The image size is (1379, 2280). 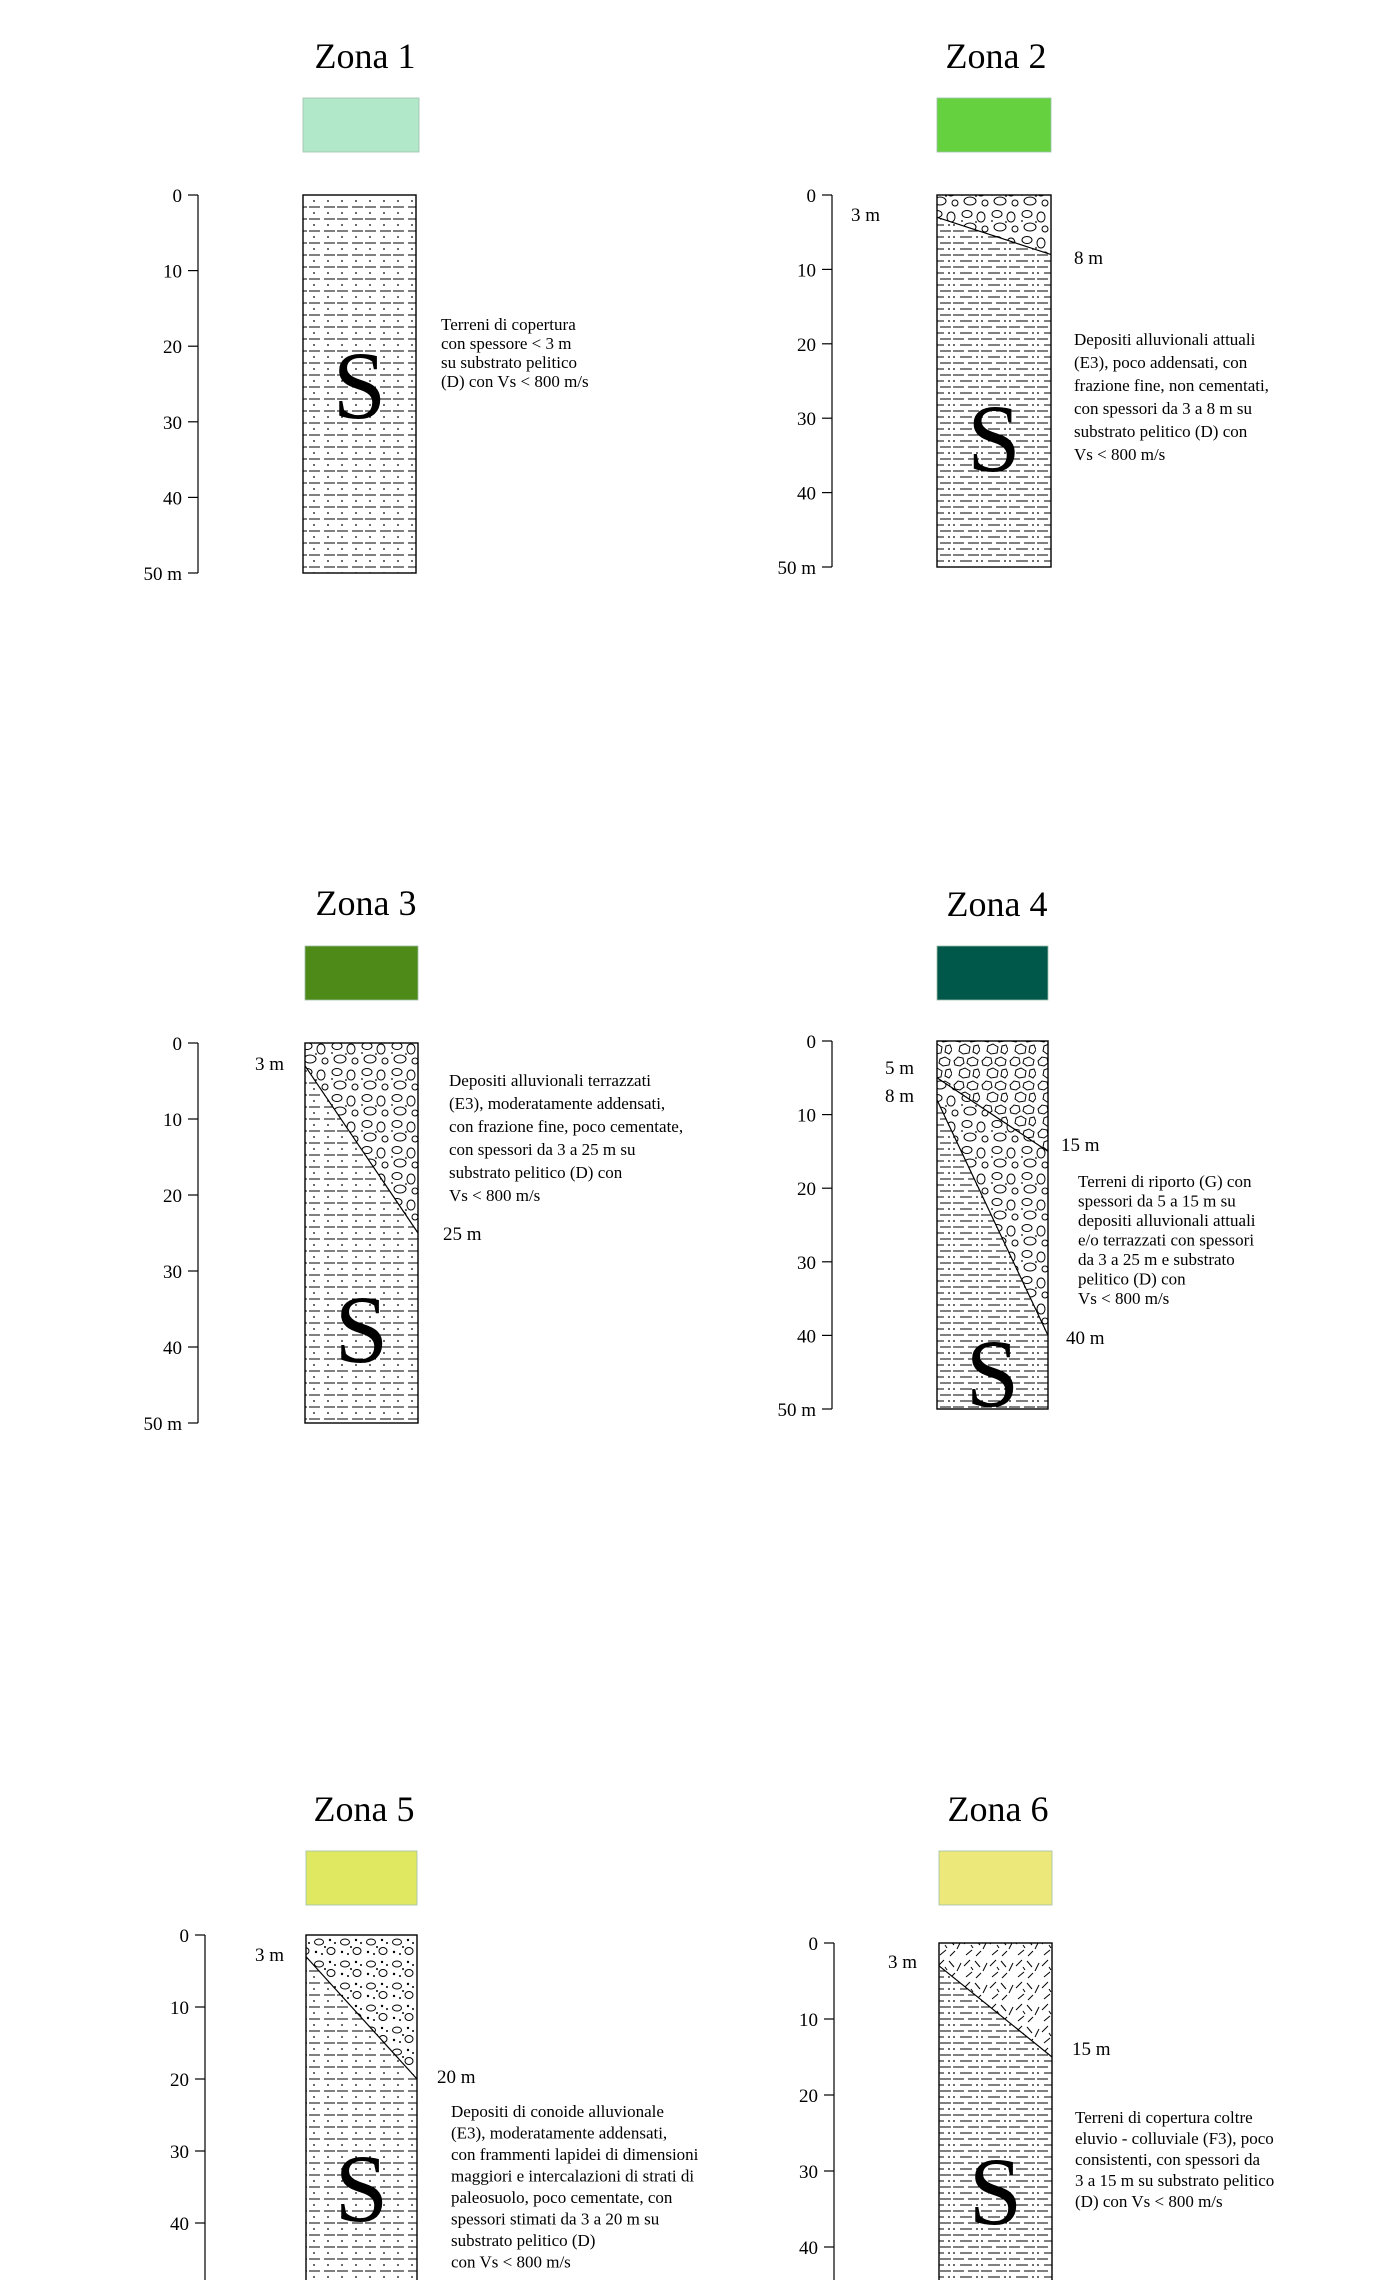 What do you see at coordinates (508, 324) in the screenshot?
I see `description-line: Terreni di copertura` at bounding box center [508, 324].